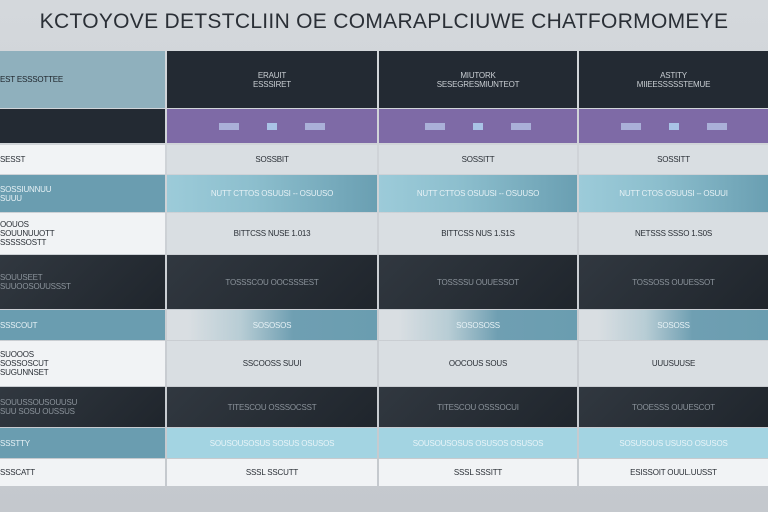 Image resolution: width=768 pixels, height=512 pixels. I want to click on row-label: SOSSIUNNUU SUUU, so click(82, 193).